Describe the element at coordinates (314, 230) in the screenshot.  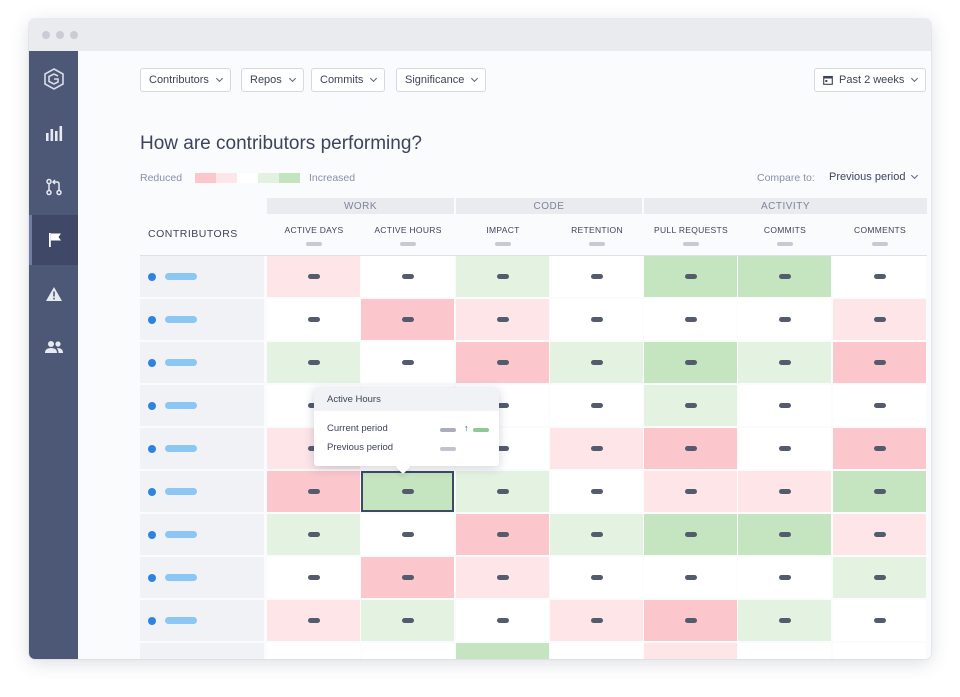
I see `column-header: ACTIVE DAYS` at that location.